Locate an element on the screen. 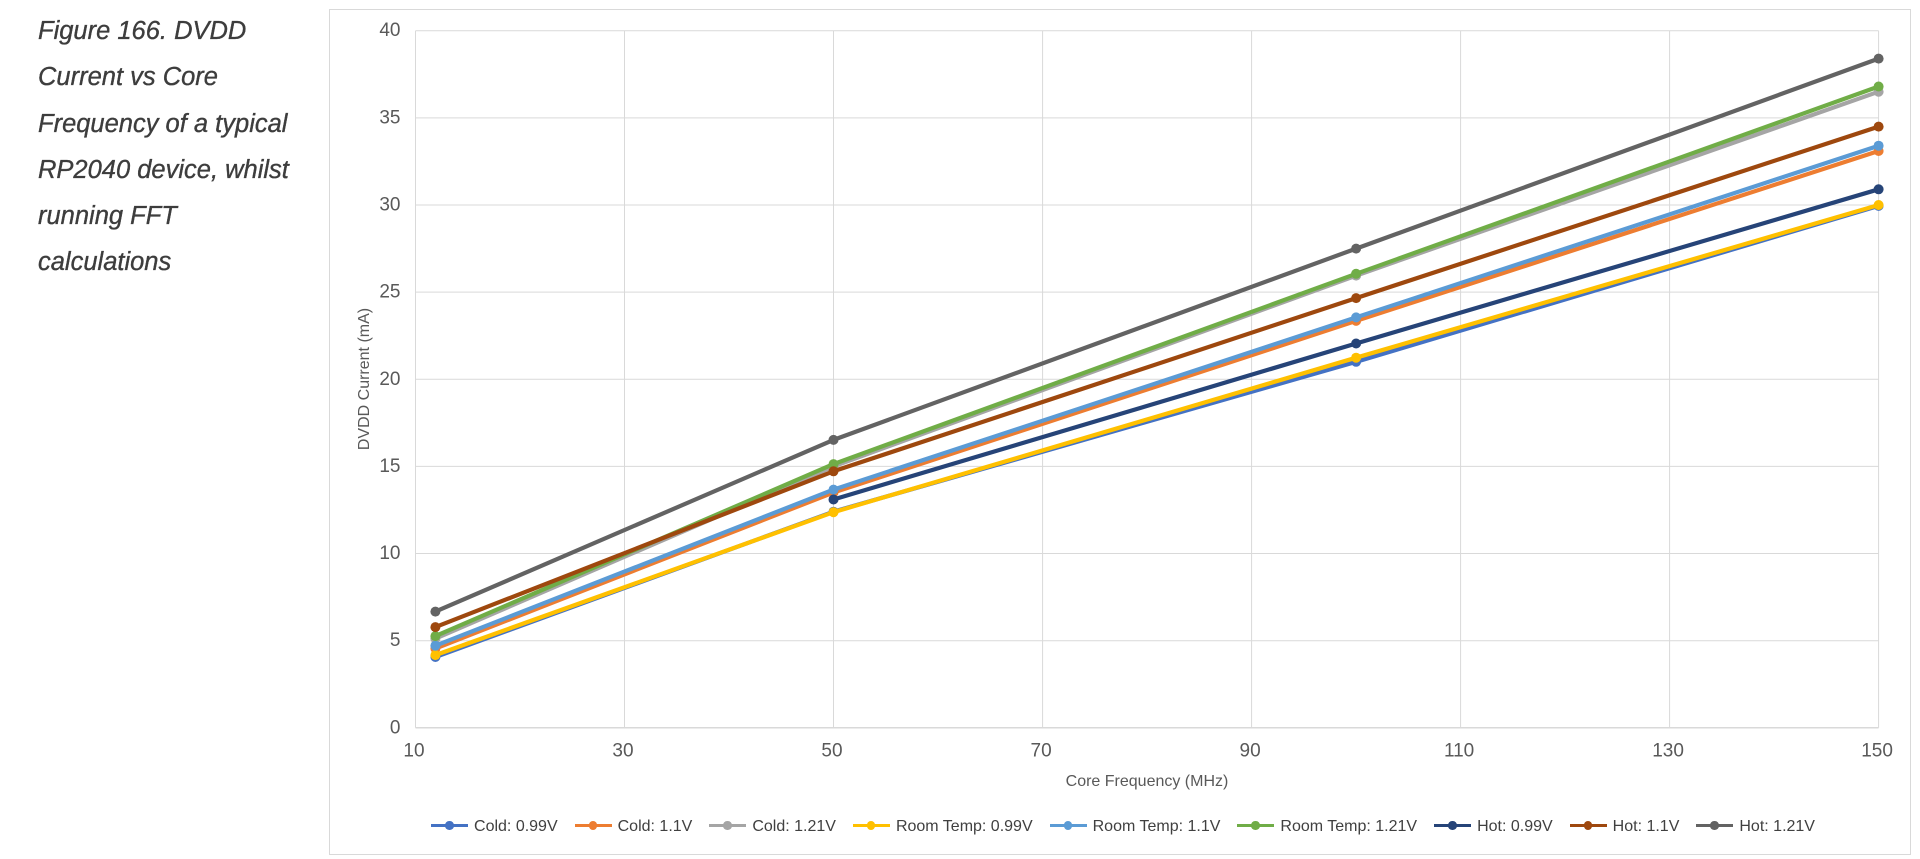 This screenshot has height=859, width=1920. svg-text: 70 is located at coordinates (1041, 751).